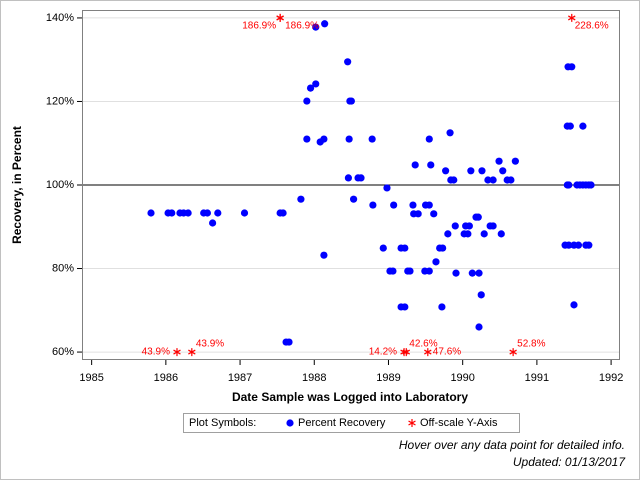 Image resolution: width=640 pixels, height=485 pixels. What do you see at coordinates (569, 462) in the screenshot?
I see `footnote: Updated: 01/13/2017` at bounding box center [569, 462].